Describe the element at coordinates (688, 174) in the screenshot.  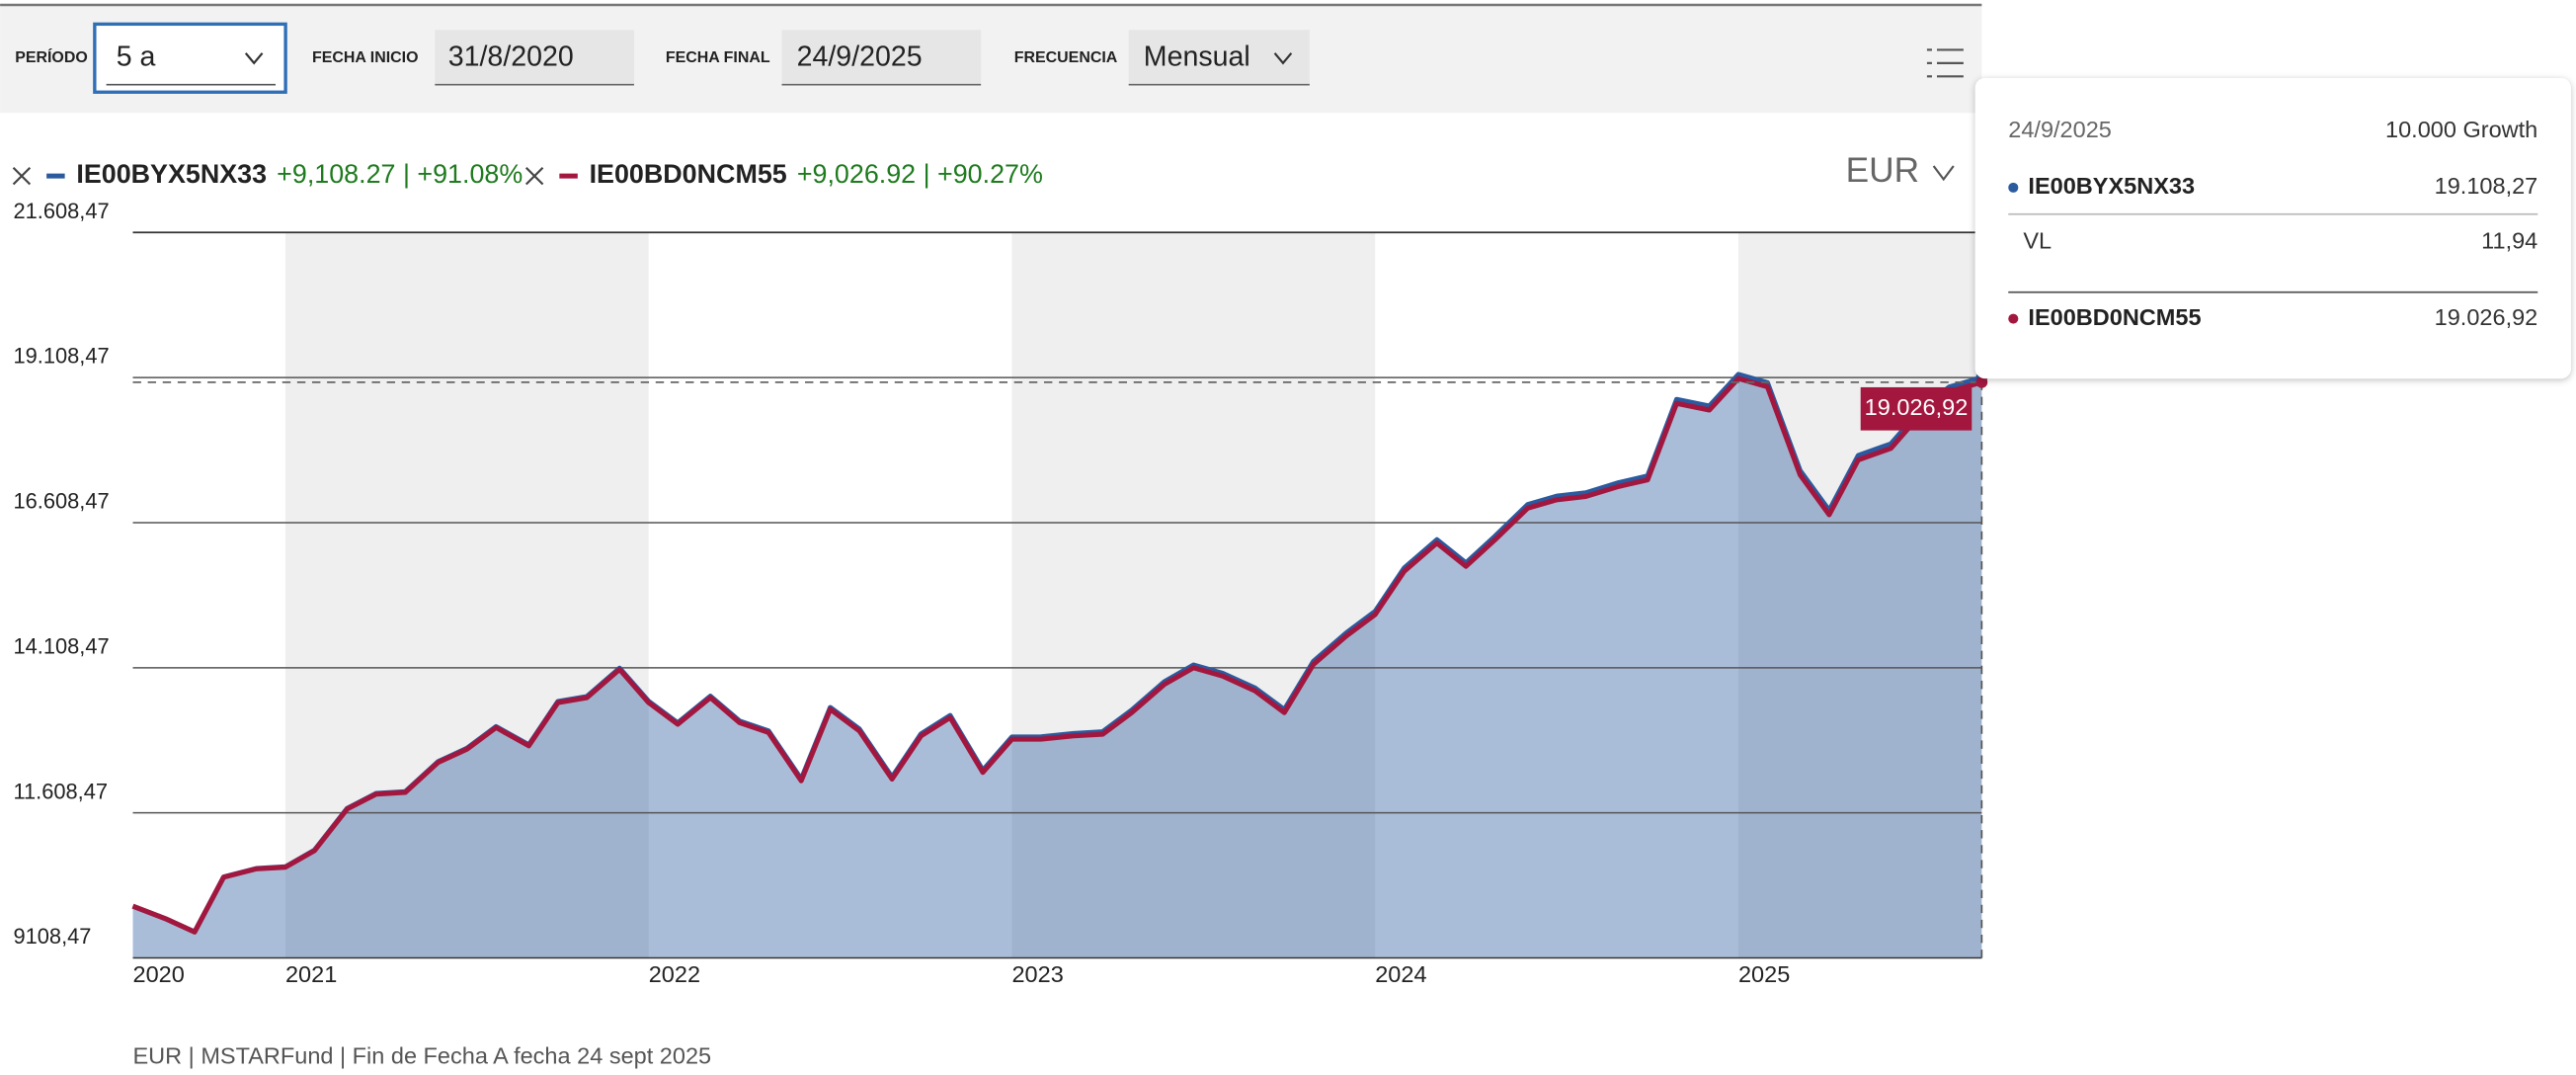
I see `legend-label: IE00BD0NCM55` at that location.